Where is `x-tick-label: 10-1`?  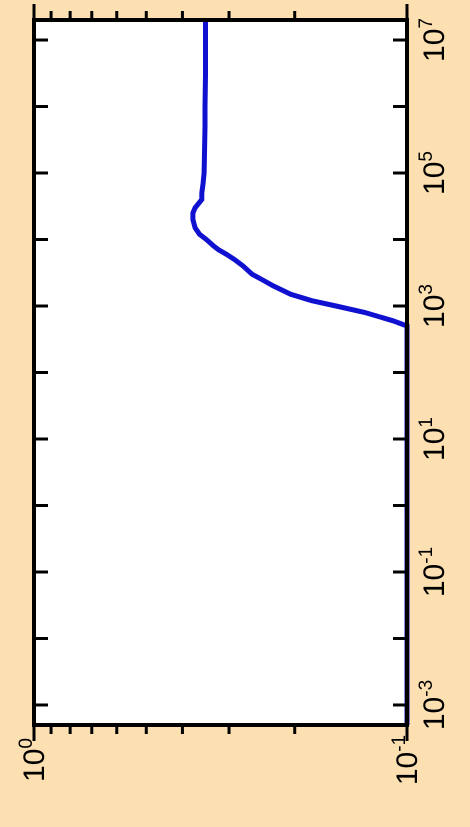
x-tick-label: 10-1 is located at coordinates (433, 572).